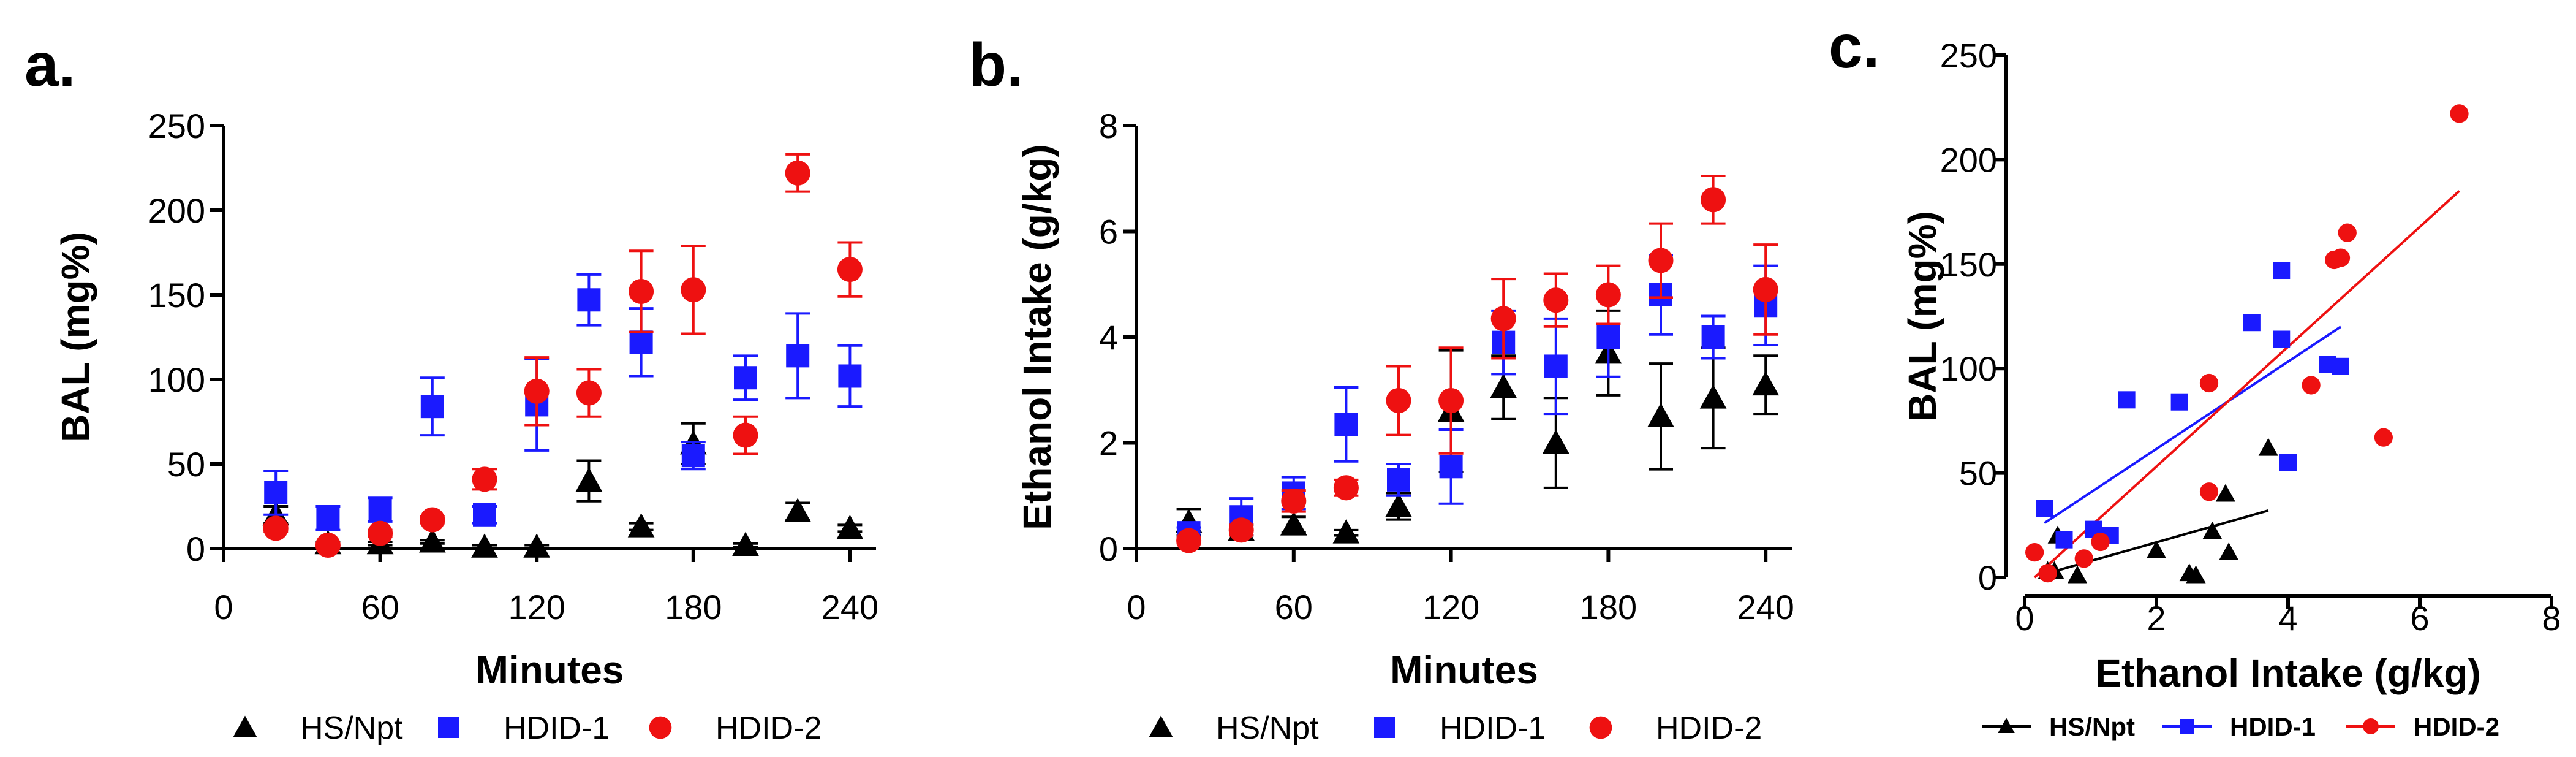 This screenshot has width=2576, height=757. What do you see at coordinates (996, 65) in the screenshot?
I see `panel-b-label: b.` at bounding box center [996, 65].